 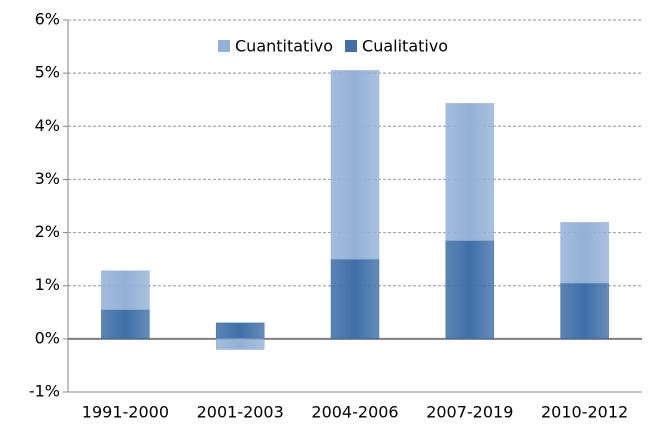 I want to click on y-tick-label: 5%, so click(x=47, y=72).